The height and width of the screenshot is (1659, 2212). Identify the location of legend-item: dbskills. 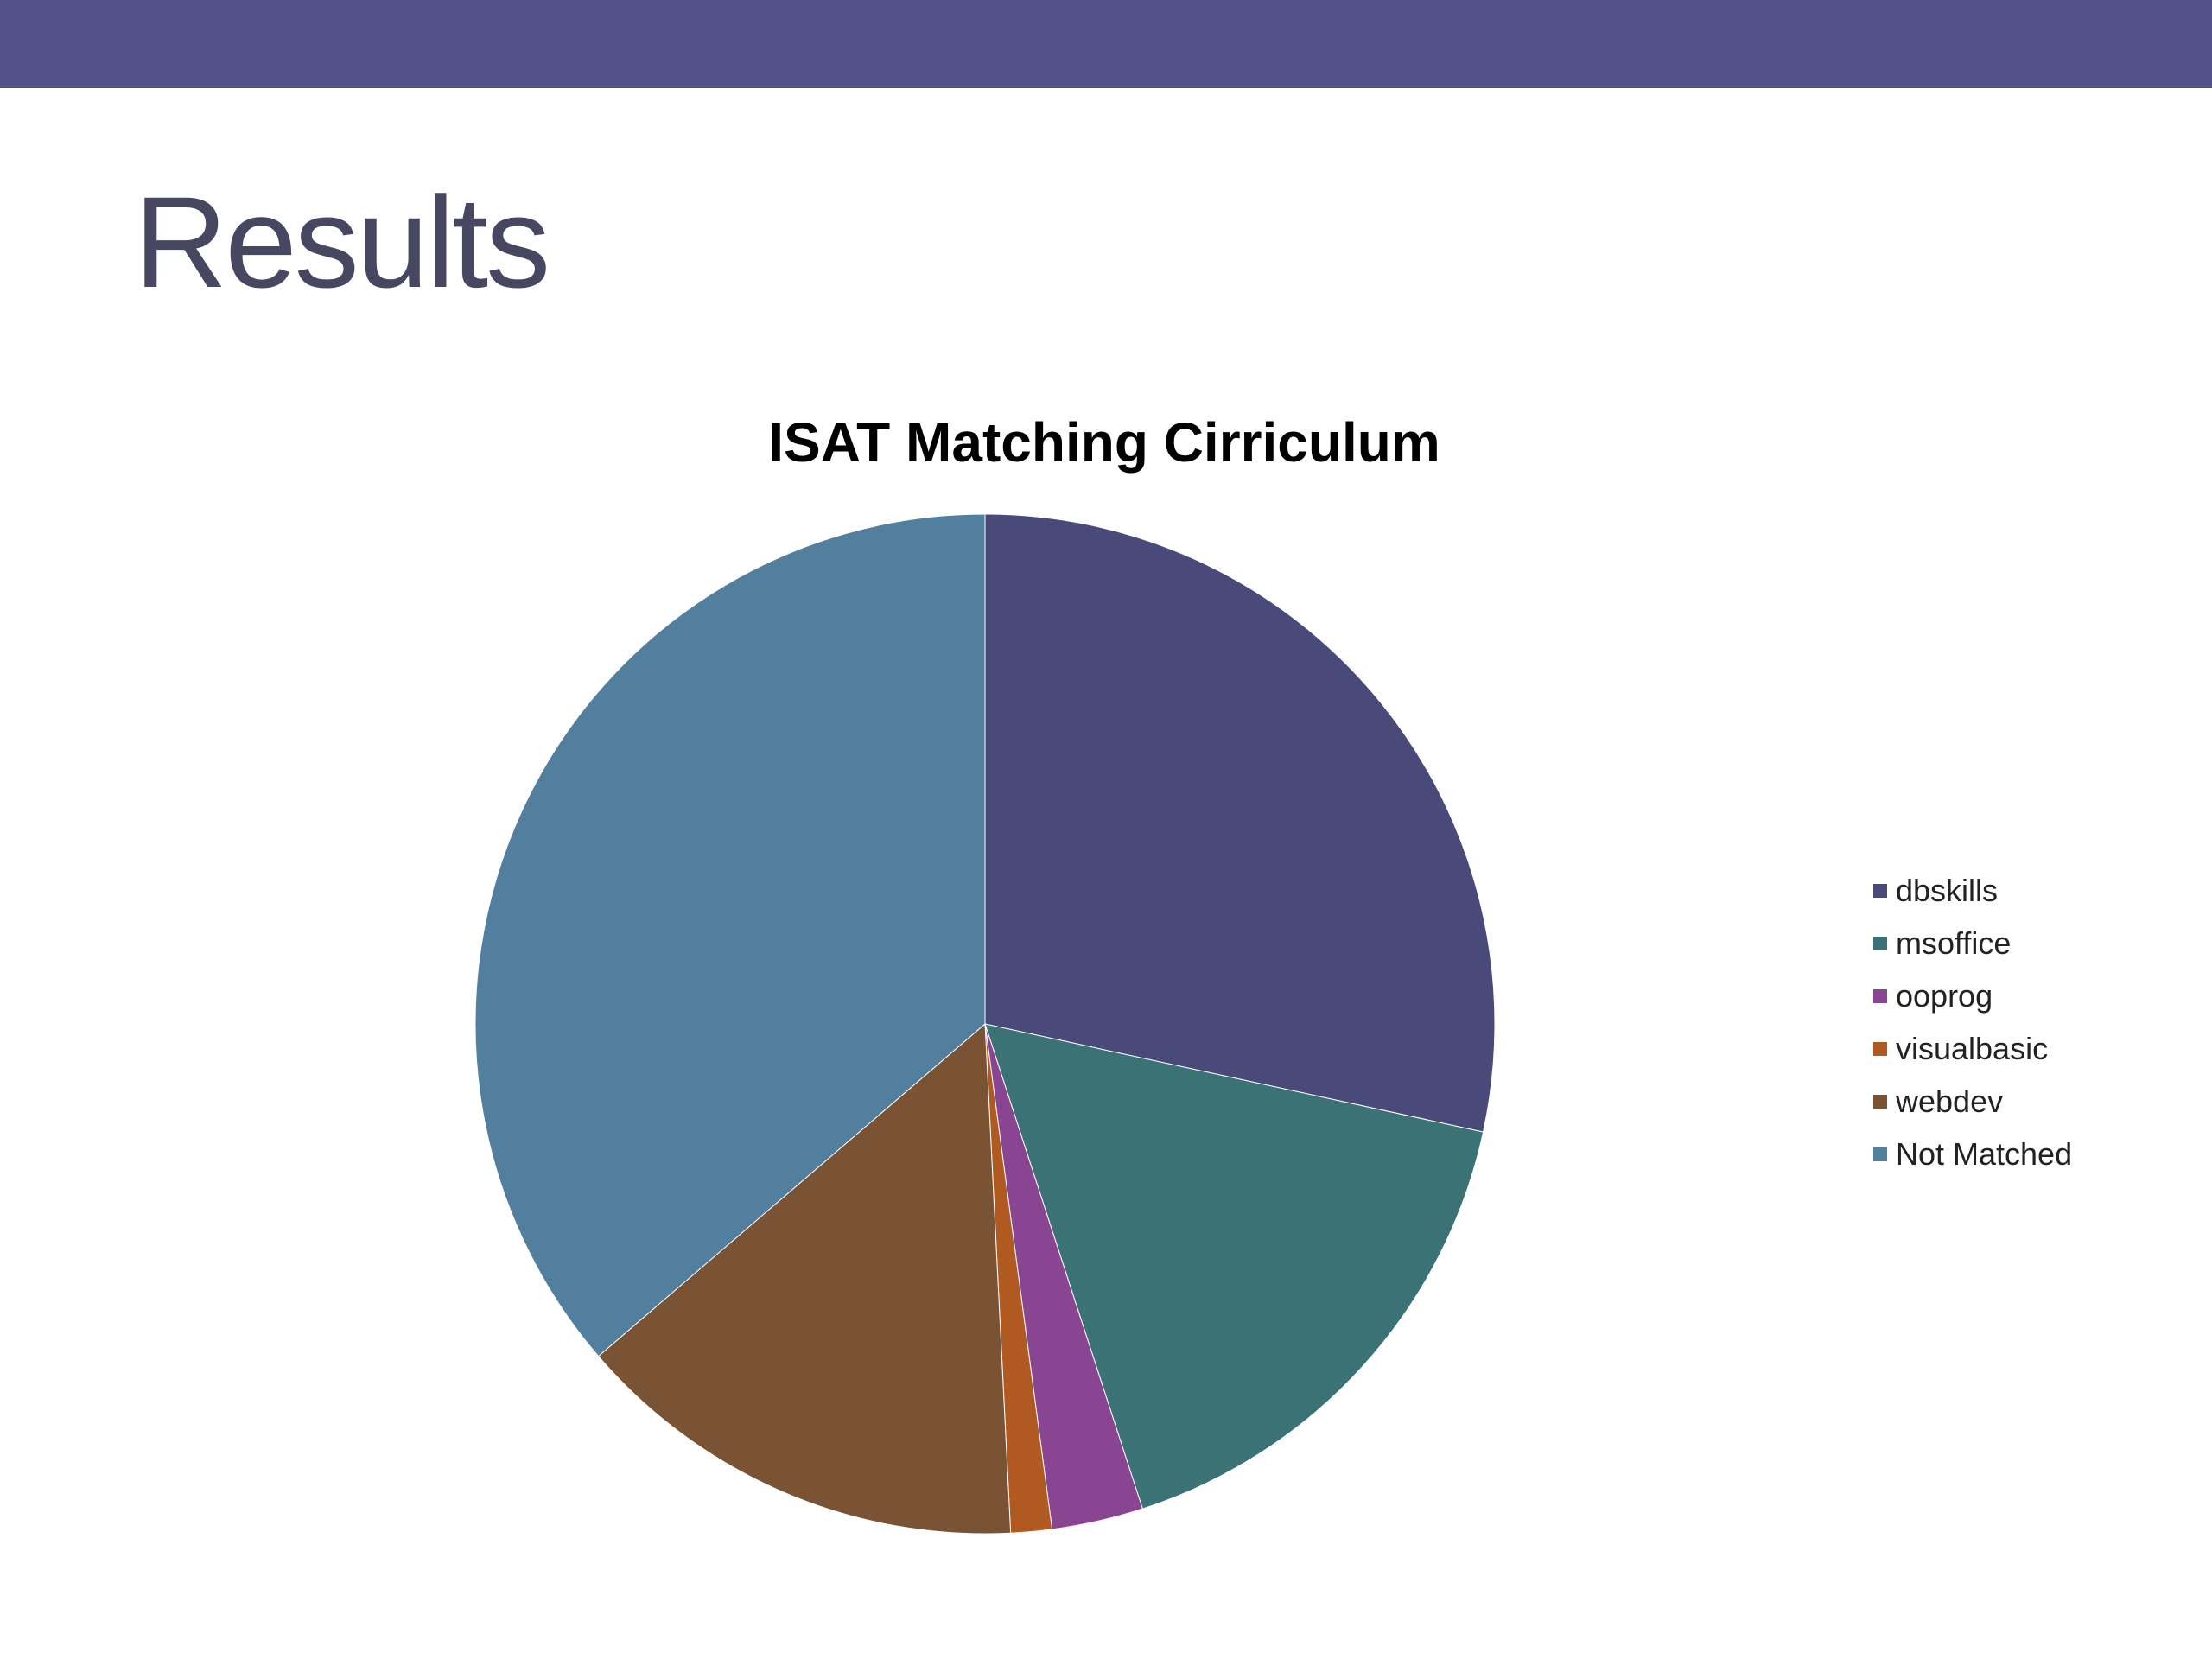
(1935, 890).